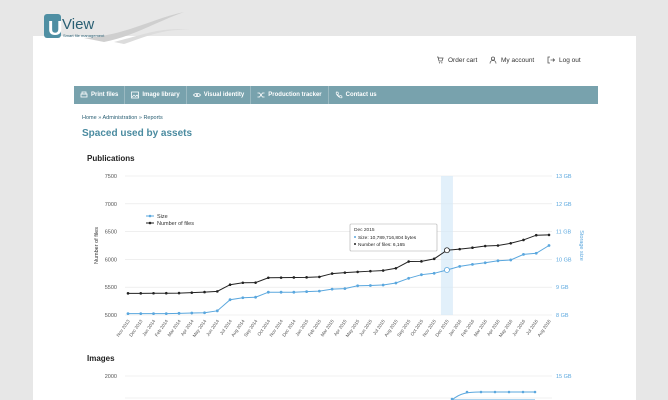 The height and width of the screenshot is (400, 668). Describe the element at coordinates (447, 250) in the screenshot. I see `hover-marker-files` at that location.